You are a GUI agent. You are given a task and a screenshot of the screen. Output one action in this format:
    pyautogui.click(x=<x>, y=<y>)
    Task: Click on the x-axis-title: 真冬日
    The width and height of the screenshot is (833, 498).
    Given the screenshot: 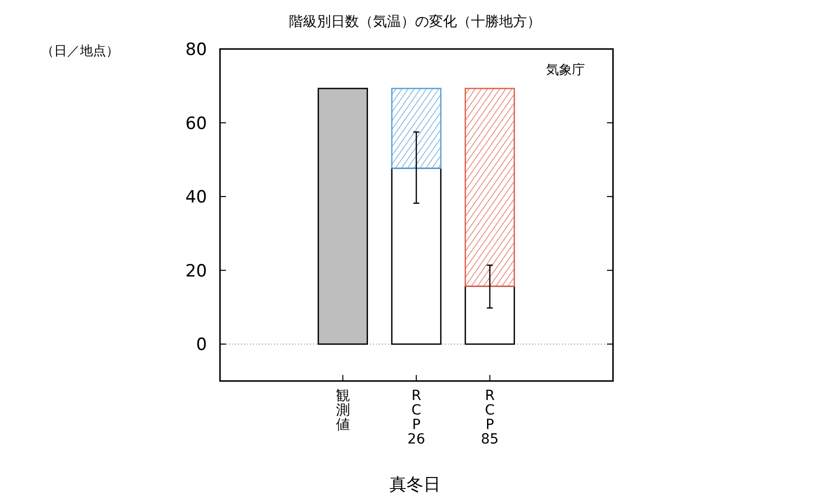 What is the action you would take?
    pyautogui.click(x=415, y=485)
    